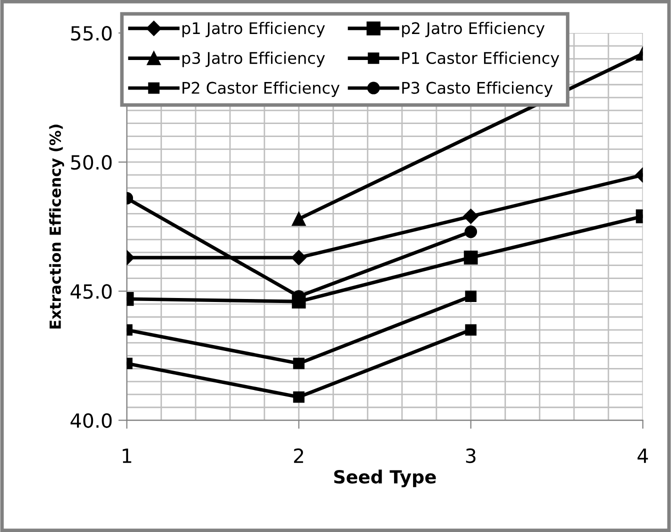 The height and width of the screenshot is (532, 671). I want to click on legend-label: p1 Jatro Efficiency, so click(253, 30).